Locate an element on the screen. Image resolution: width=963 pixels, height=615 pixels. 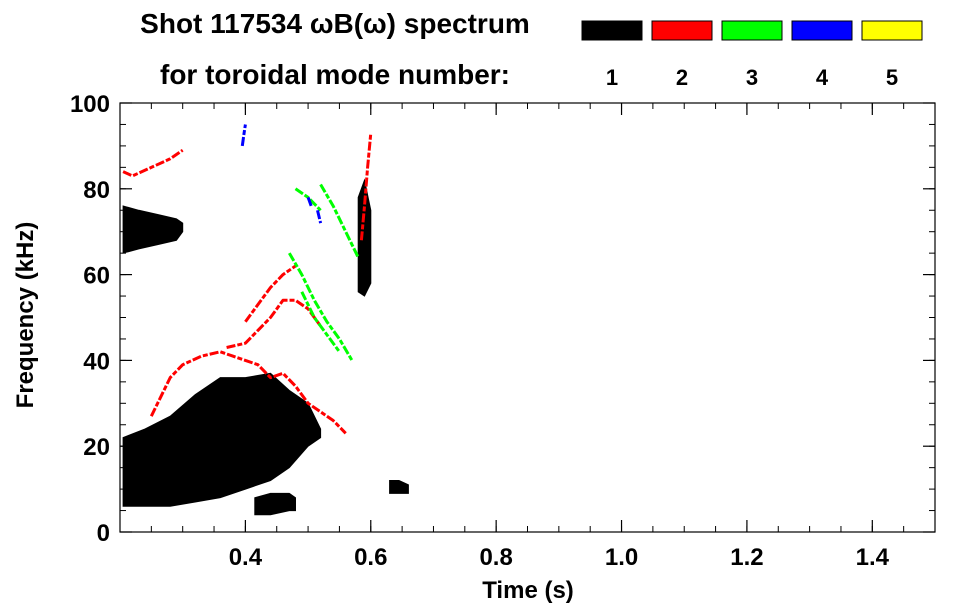
legend-label-mode-1: 1 is located at coordinates (612, 77).